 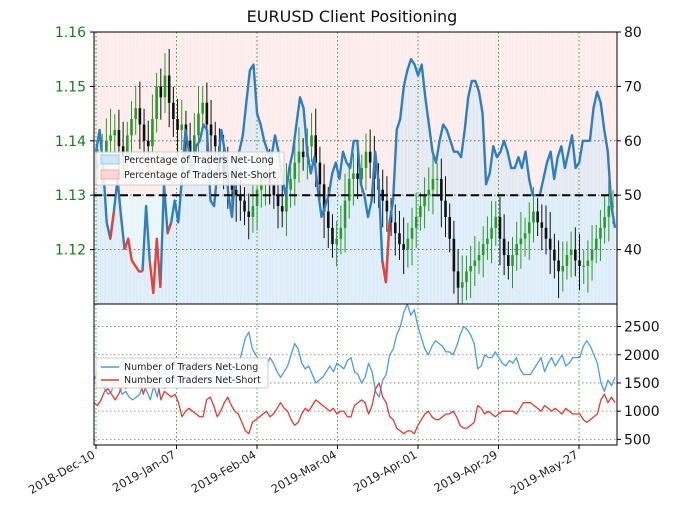 I want to click on x-tick-label: 2019-Apr-29, so click(x=465, y=471).